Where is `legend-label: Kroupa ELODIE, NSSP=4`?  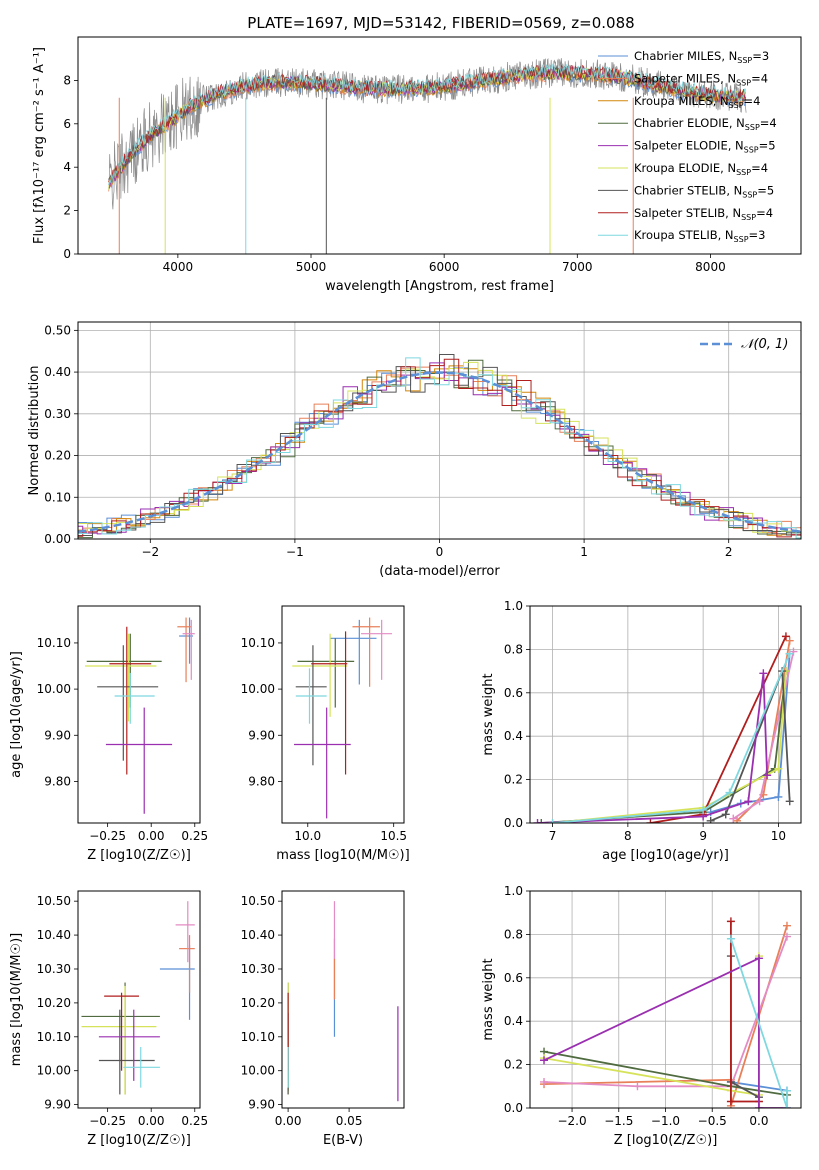
legend-label: Kroupa ELODIE, NSSP=4 is located at coordinates (701, 169).